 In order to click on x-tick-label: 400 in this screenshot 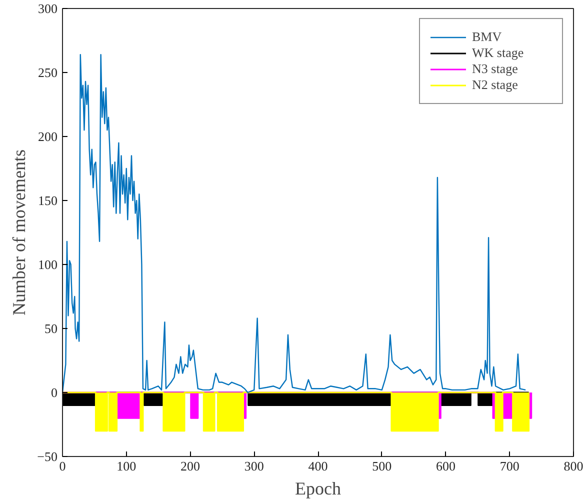, I will do `click(318, 466)`.